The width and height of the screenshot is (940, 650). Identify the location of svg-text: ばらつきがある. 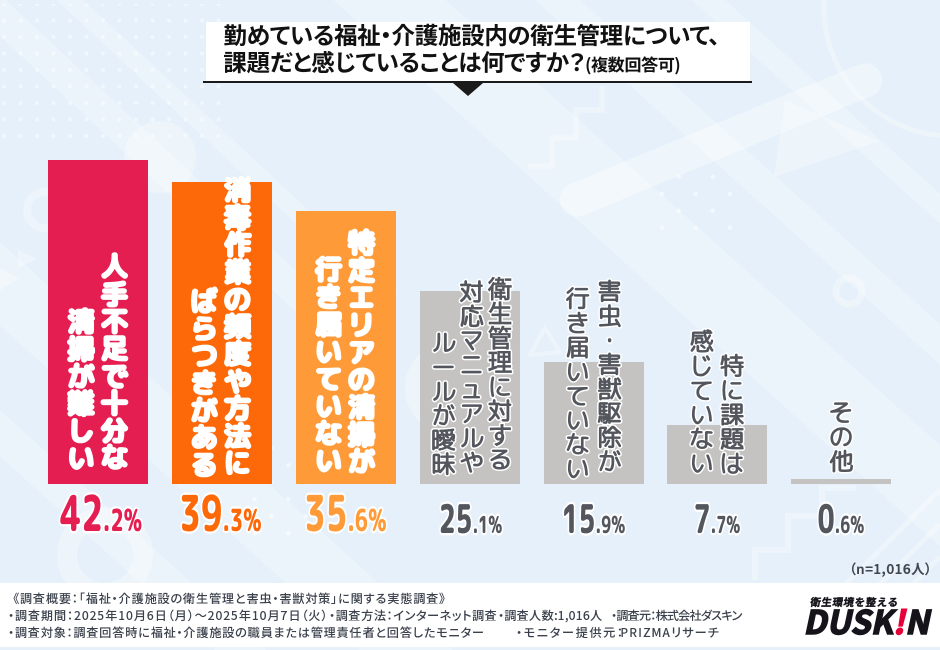
(203, 383).